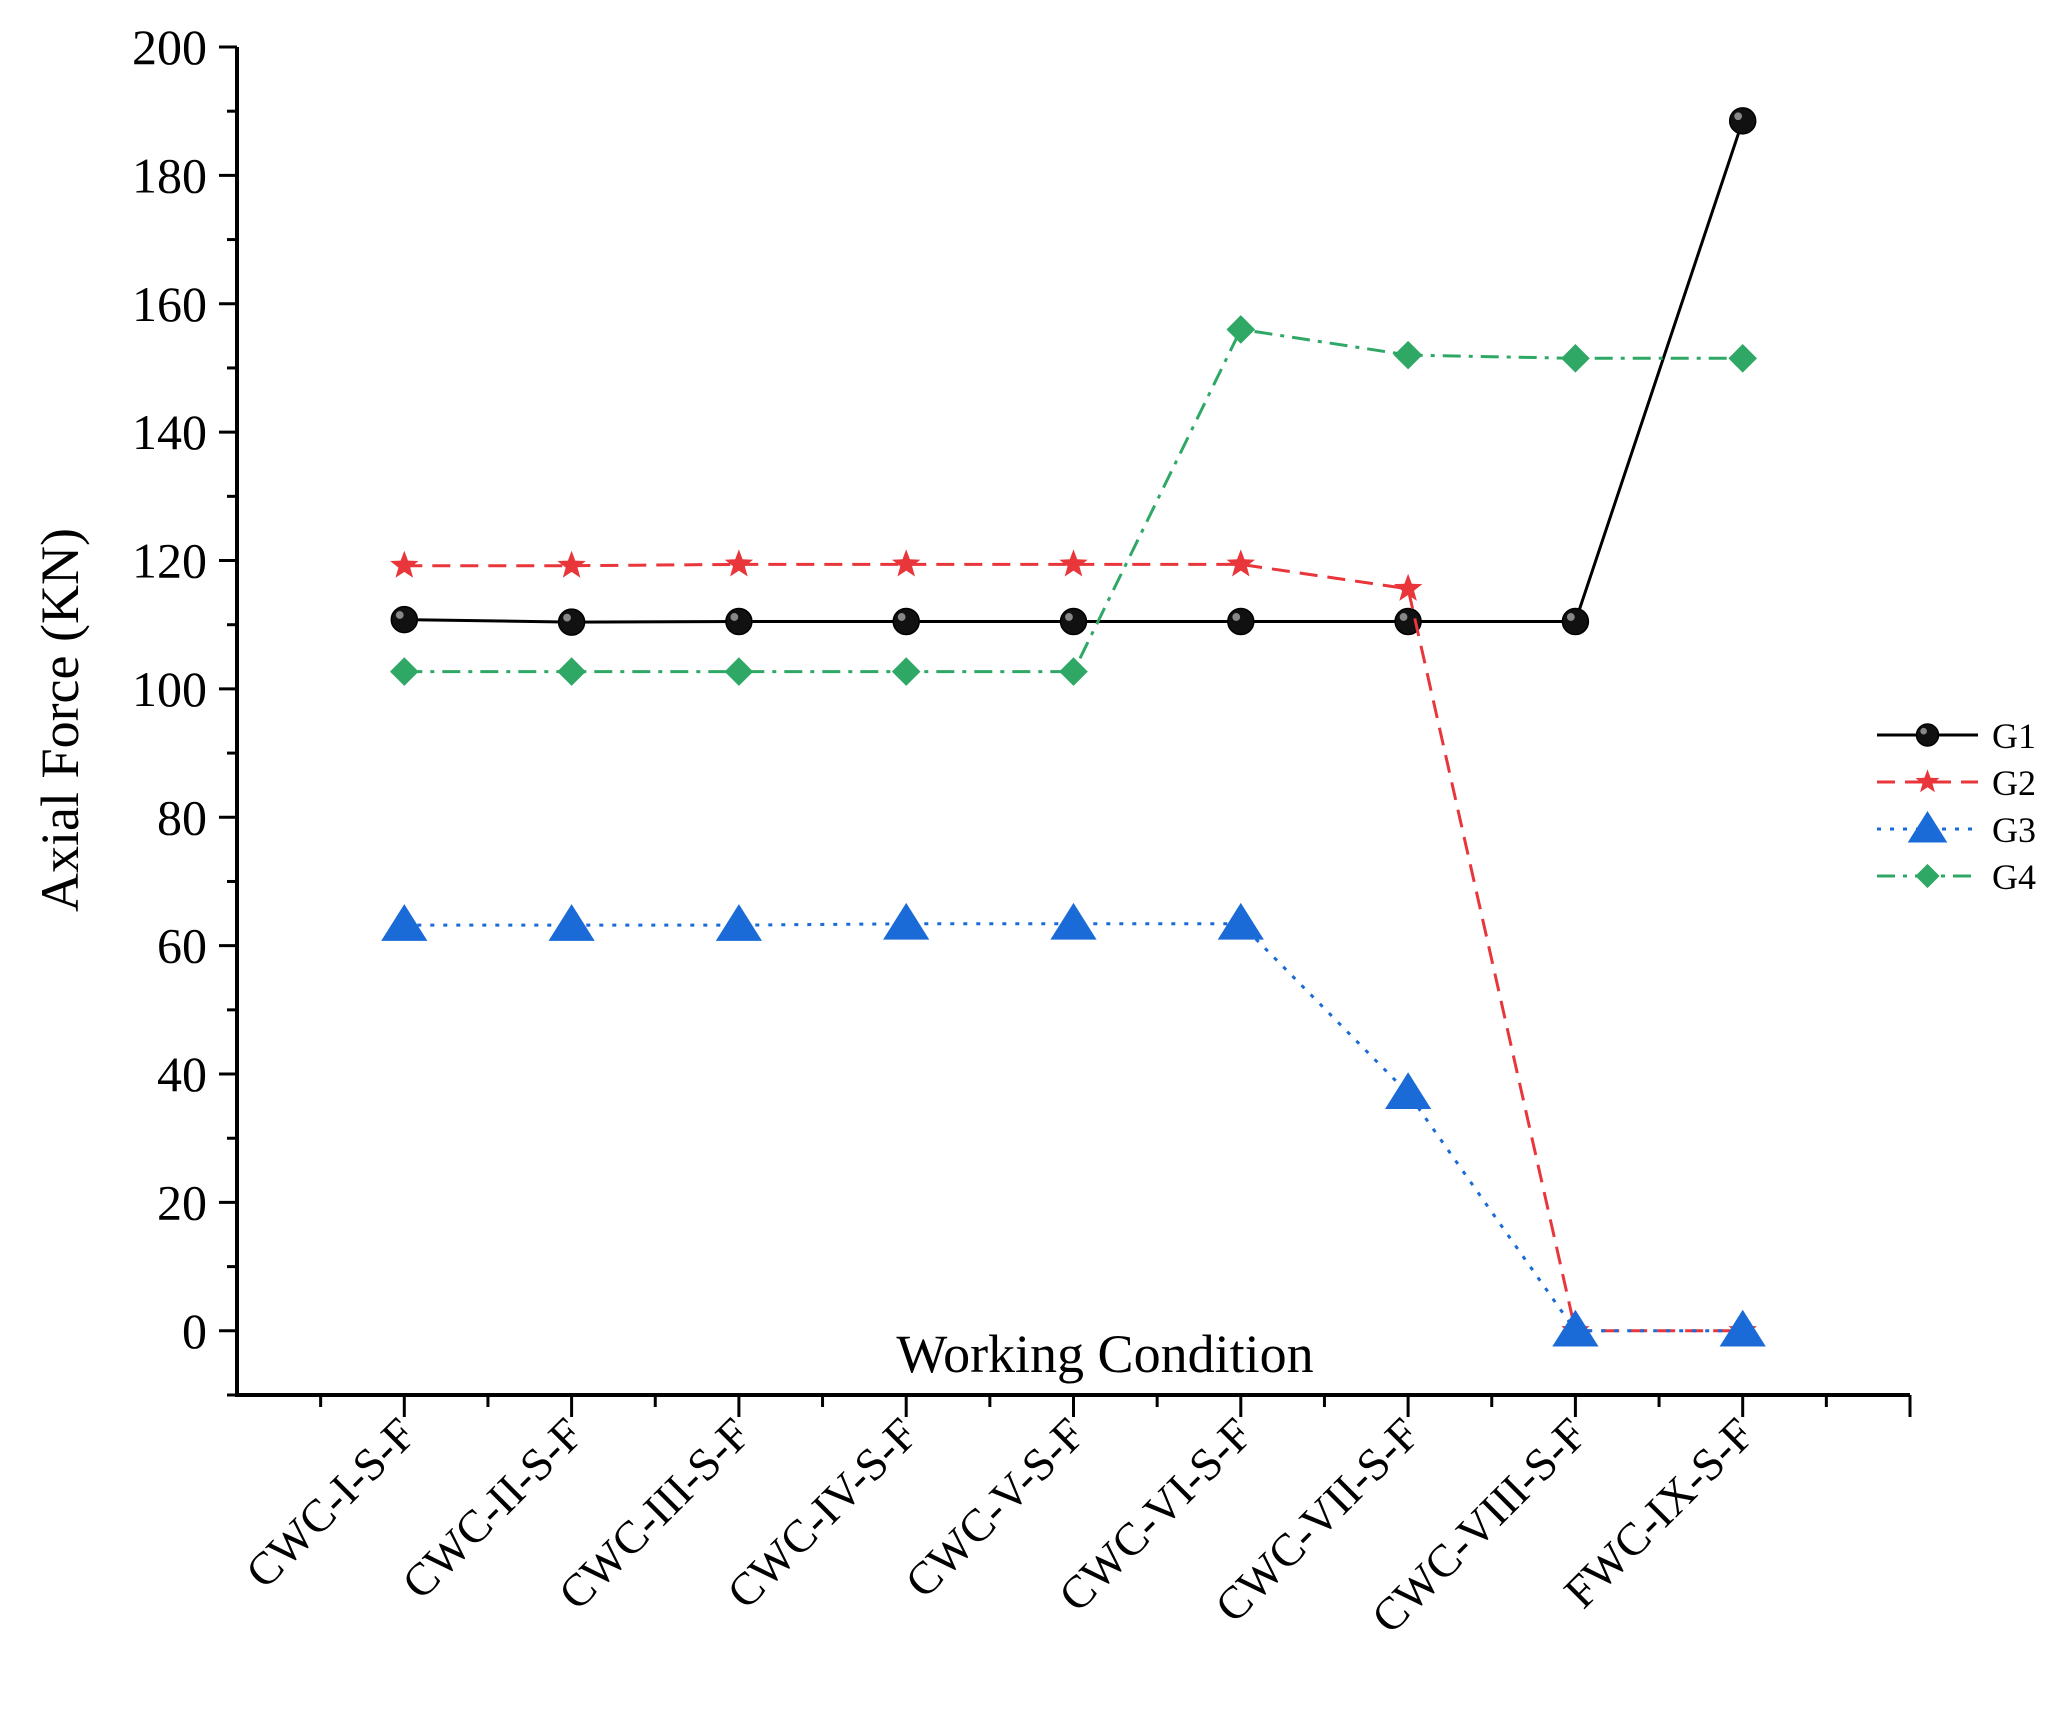  I want to click on y-tick-label: 120, so click(169, 561).